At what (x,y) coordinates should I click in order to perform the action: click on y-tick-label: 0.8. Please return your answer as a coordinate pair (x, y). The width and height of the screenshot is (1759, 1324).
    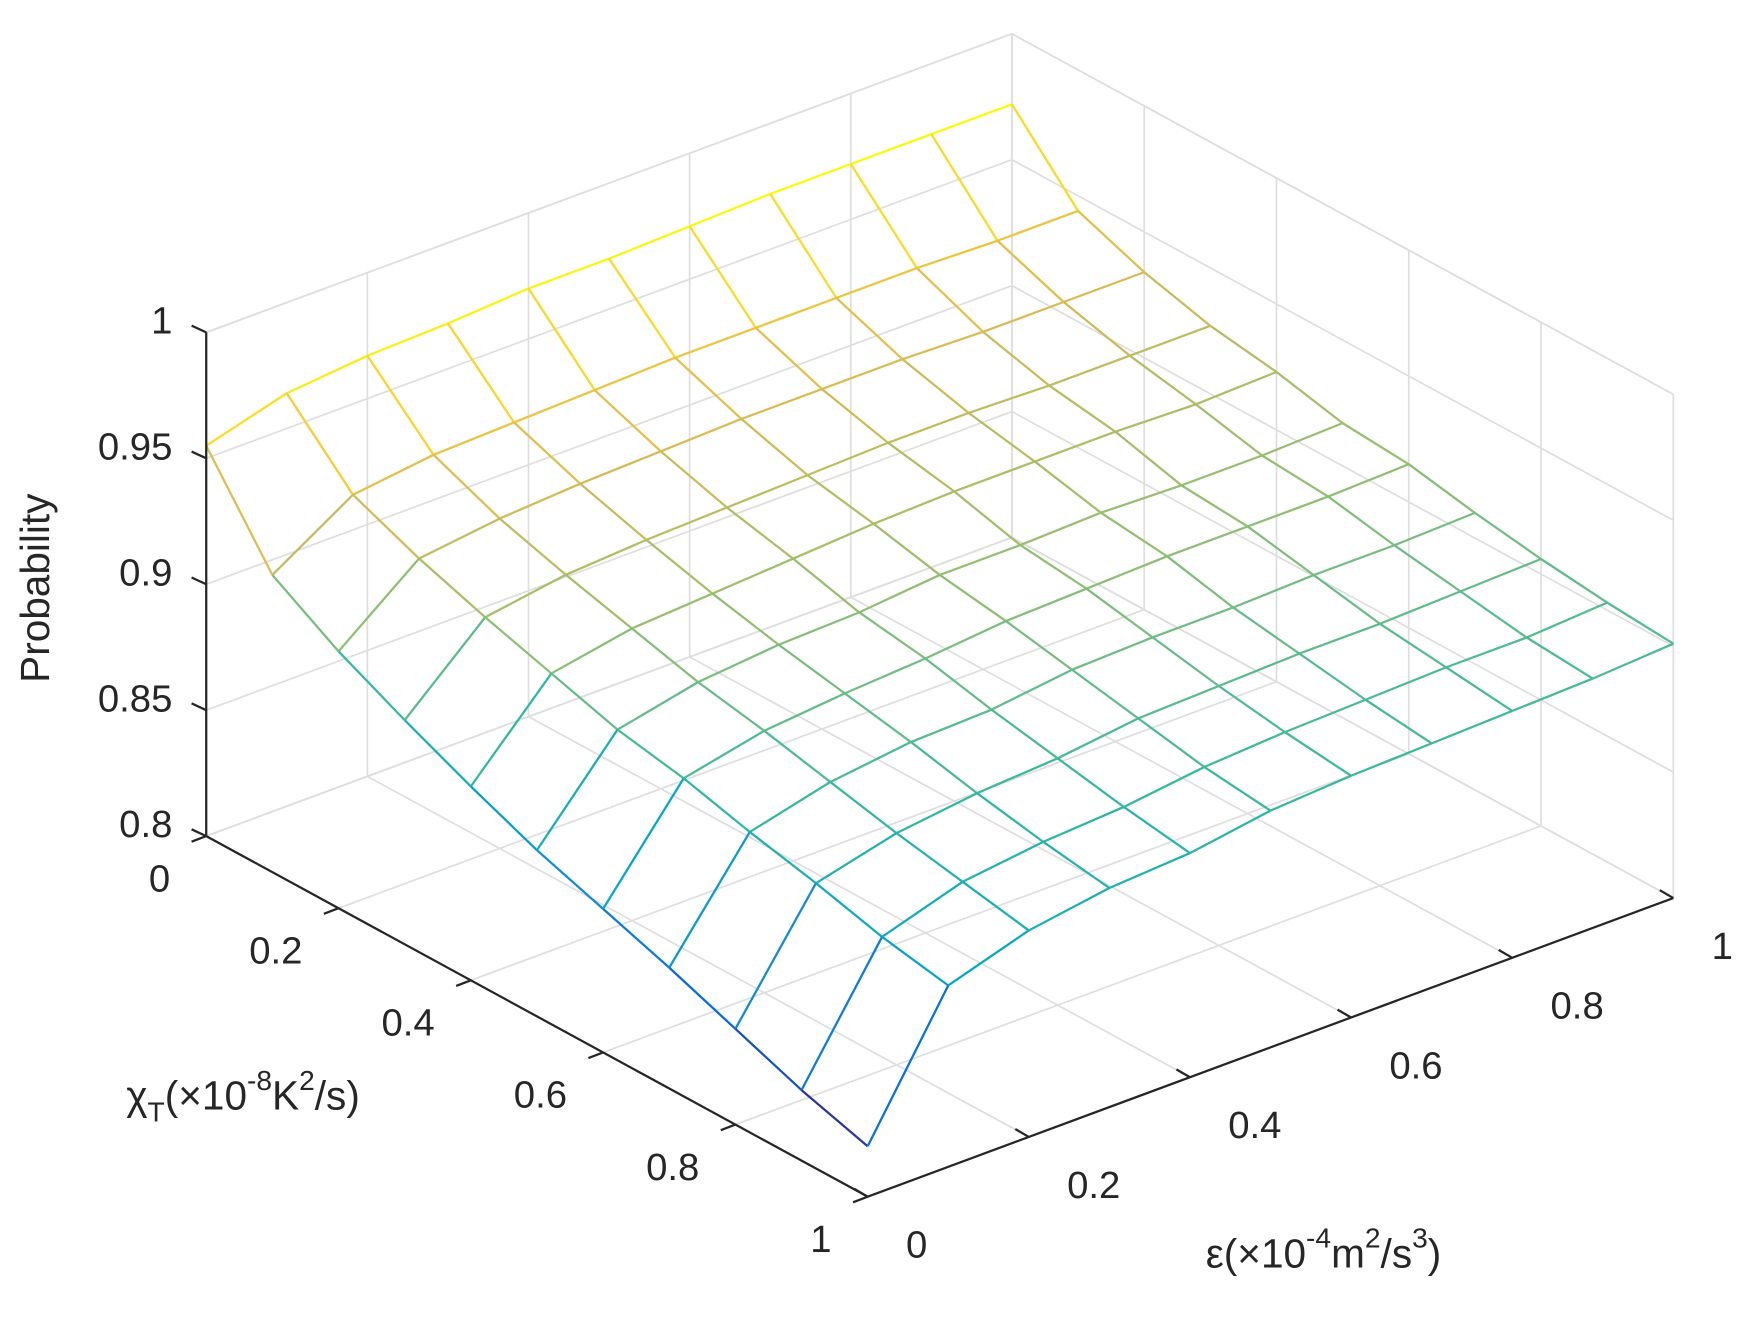
    Looking at the image, I should click on (672, 1167).